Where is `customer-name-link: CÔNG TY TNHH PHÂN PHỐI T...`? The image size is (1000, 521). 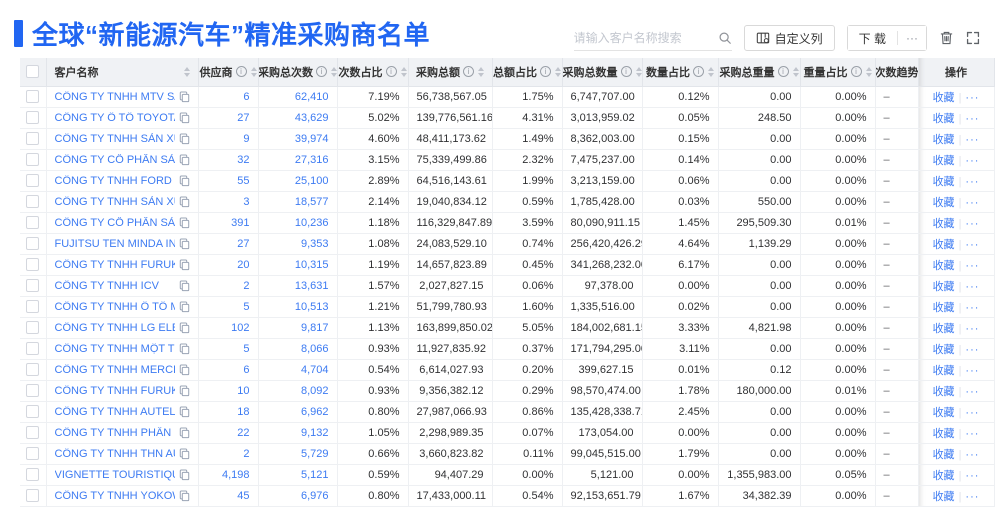 customer-name-link: CÔNG TY TNHH PHÂN PHỐI T... is located at coordinates (114, 432).